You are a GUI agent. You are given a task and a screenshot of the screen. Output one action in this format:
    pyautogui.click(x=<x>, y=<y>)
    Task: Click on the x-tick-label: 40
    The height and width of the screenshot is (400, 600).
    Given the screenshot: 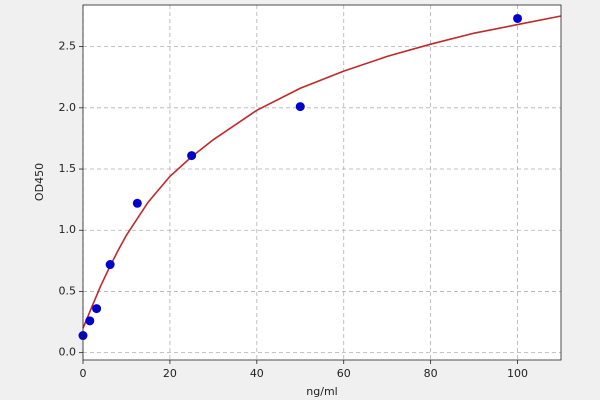 What is the action you would take?
    pyautogui.click(x=257, y=373)
    